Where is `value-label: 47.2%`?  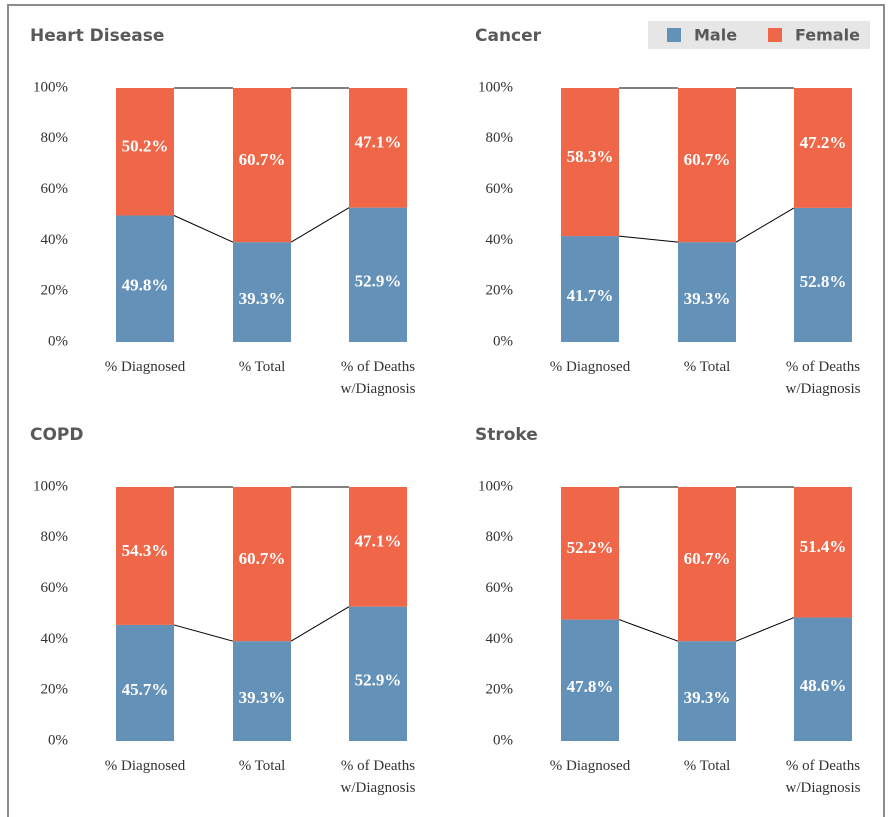
value-label: 47.2% is located at coordinates (823, 142).